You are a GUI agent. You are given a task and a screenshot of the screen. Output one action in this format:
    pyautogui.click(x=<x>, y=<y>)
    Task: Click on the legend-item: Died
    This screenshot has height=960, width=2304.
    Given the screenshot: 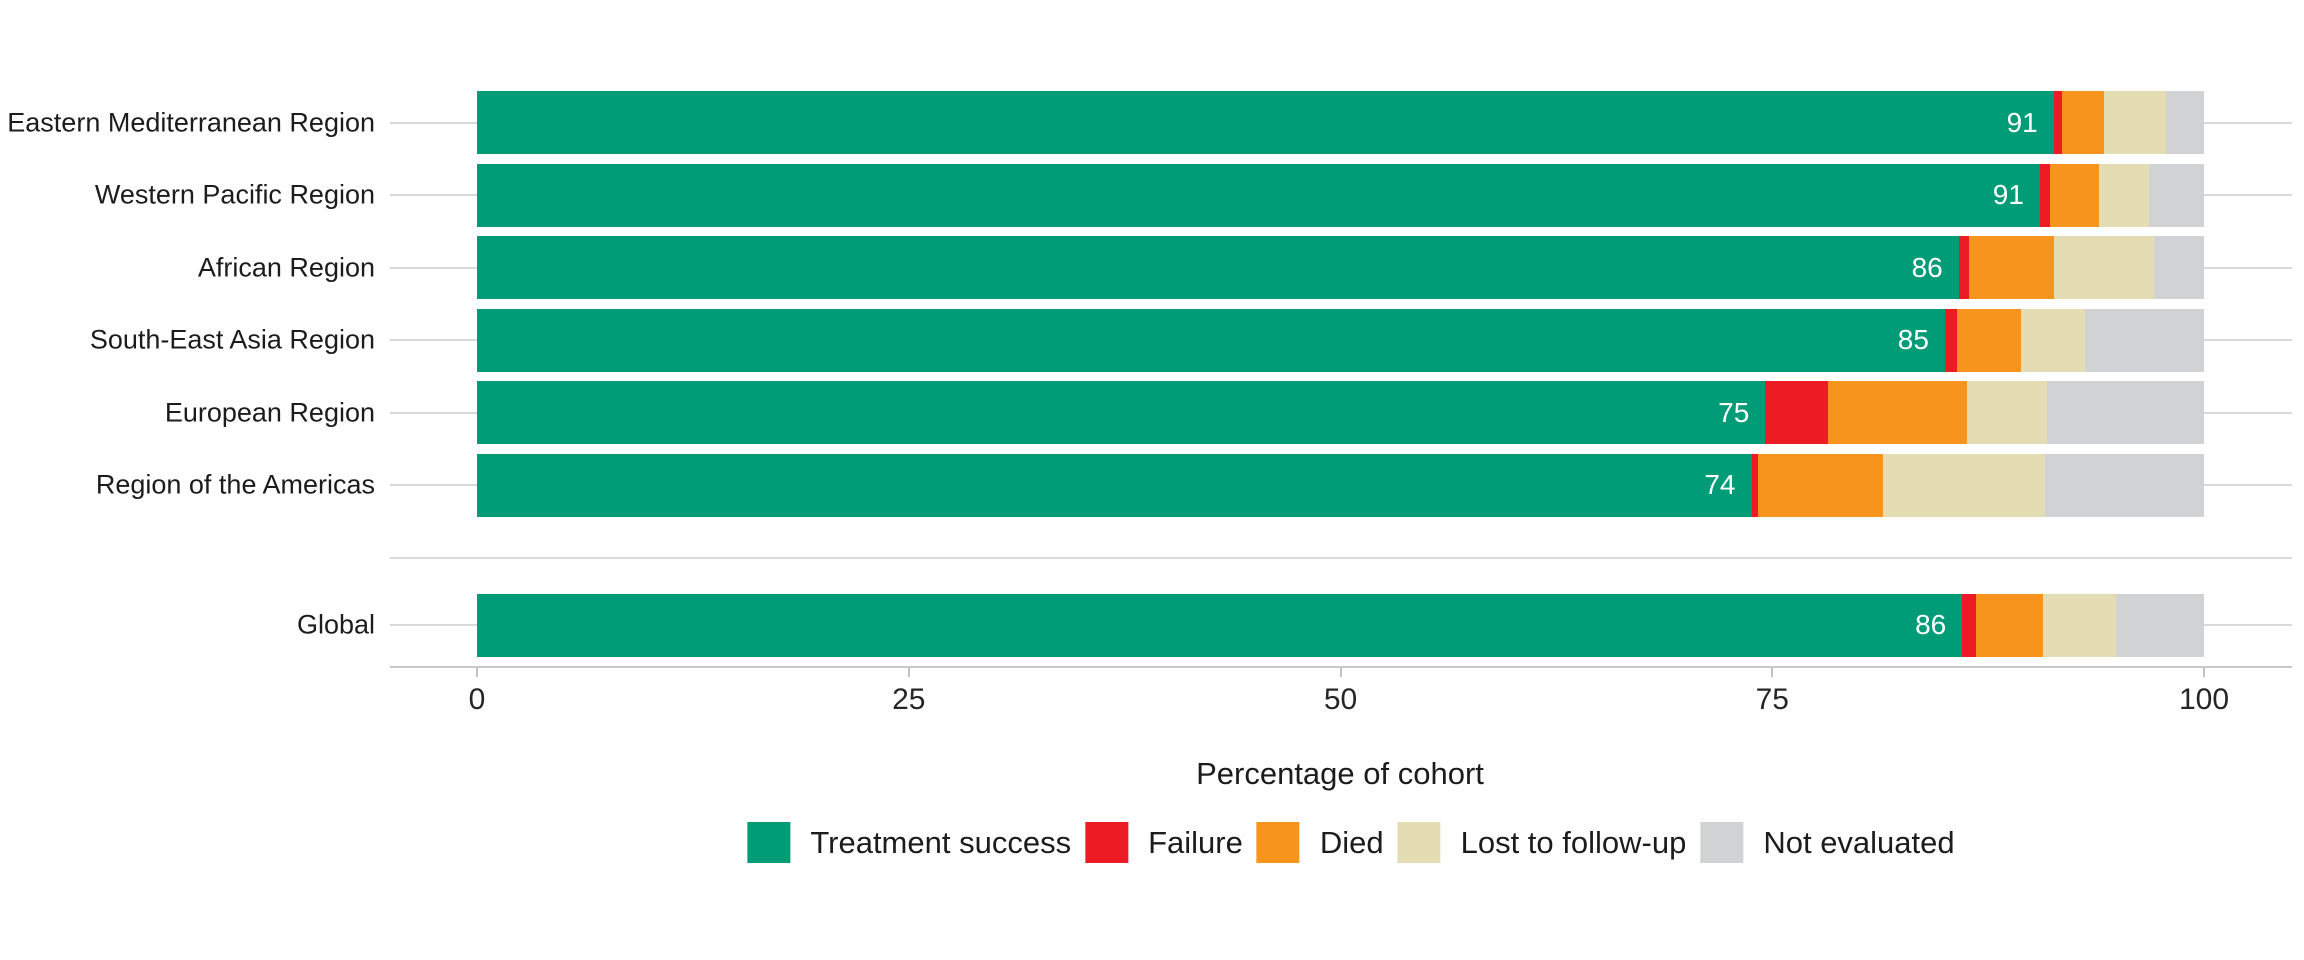 What is the action you would take?
    pyautogui.click(x=1320, y=842)
    